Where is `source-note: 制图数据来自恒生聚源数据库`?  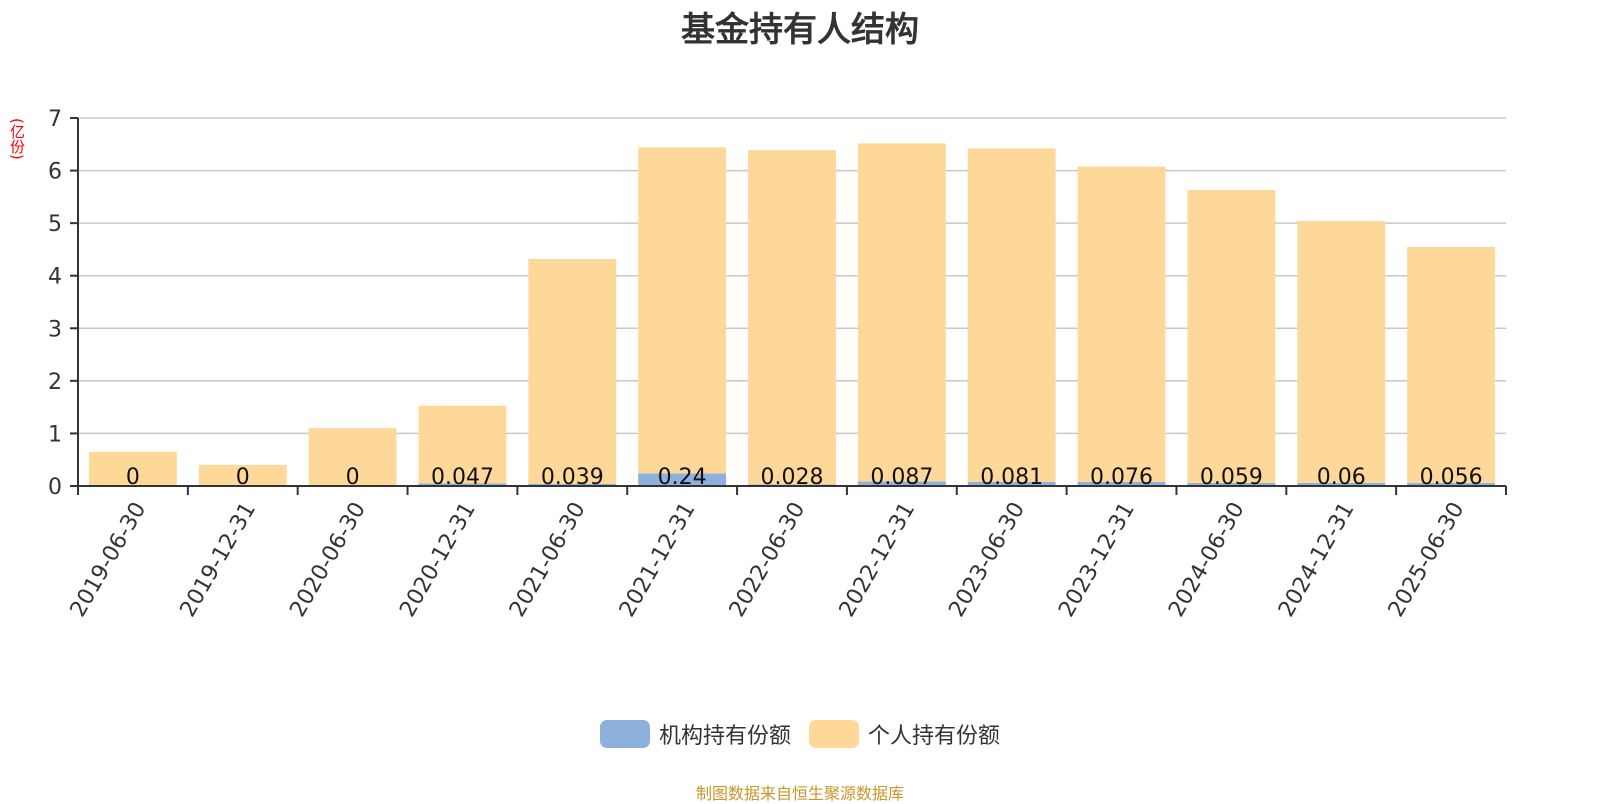 source-note: 制图数据来自恒生聚源数据库 is located at coordinates (799, 793).